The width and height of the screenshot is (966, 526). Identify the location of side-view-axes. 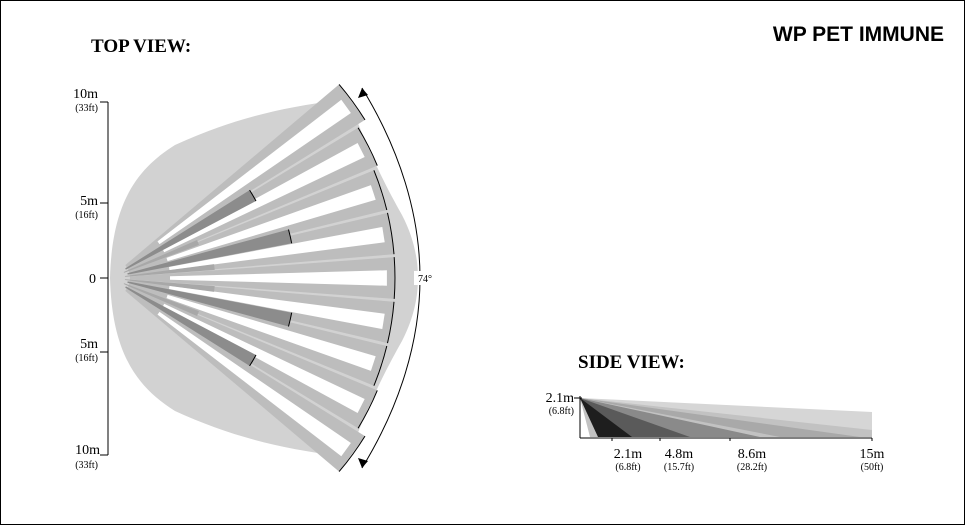
(723, 418).